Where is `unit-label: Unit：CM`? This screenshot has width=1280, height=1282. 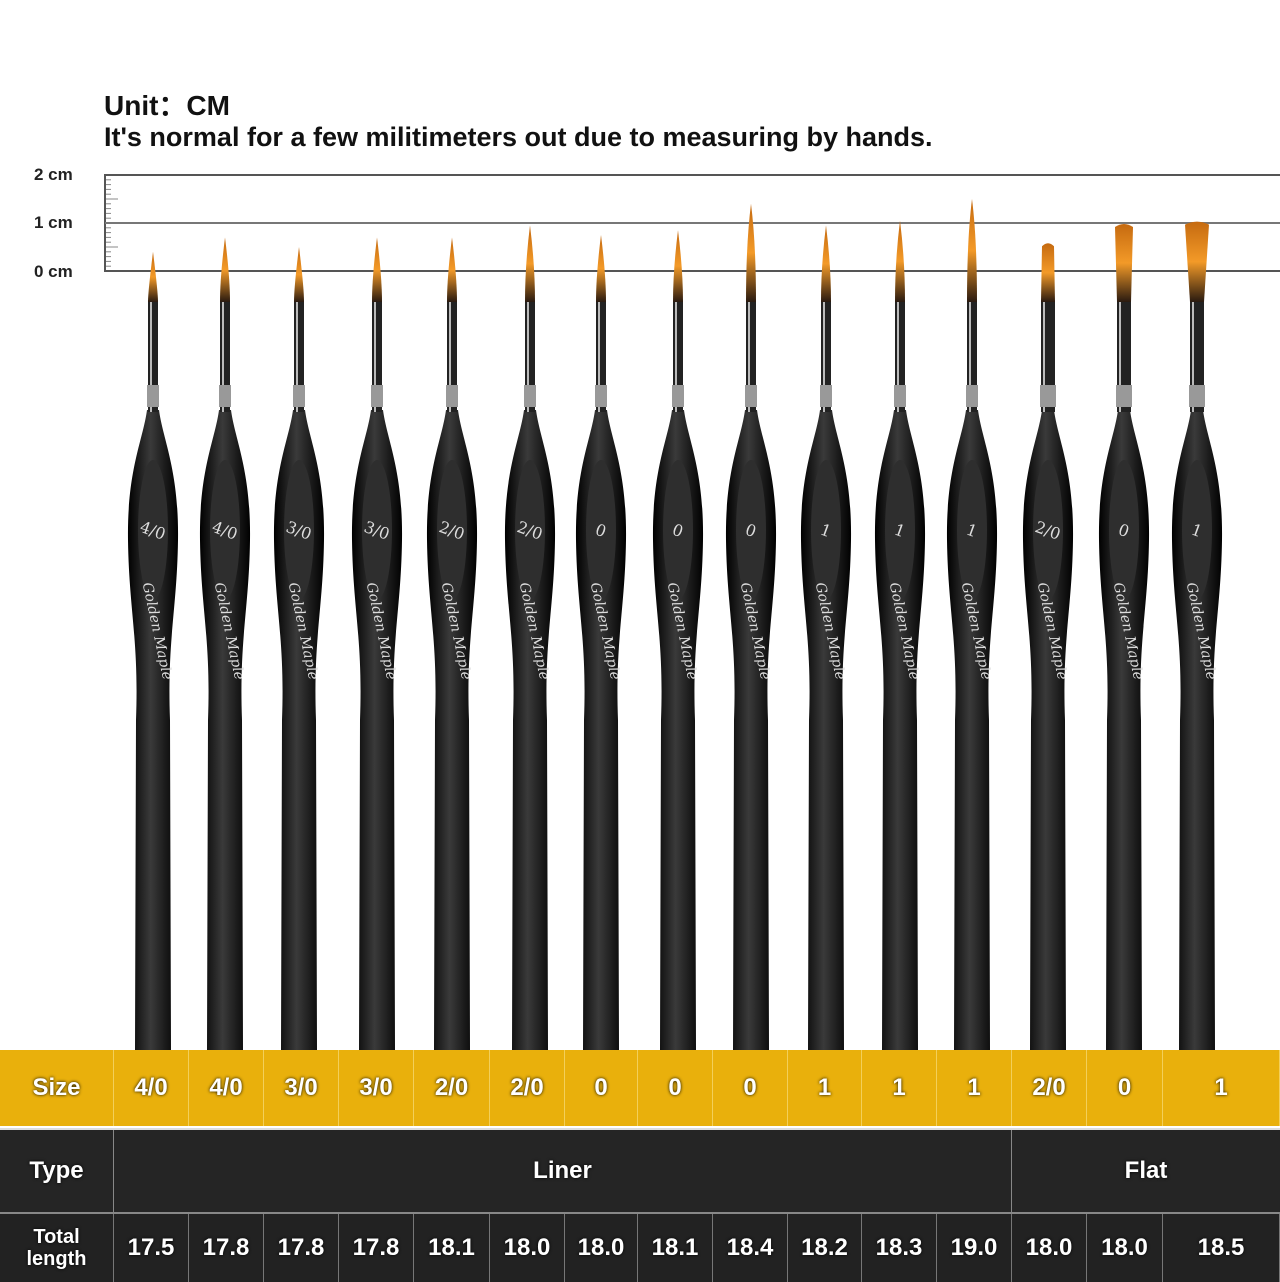 unit-label: Unit：CM is located at coordinates (167, 105).